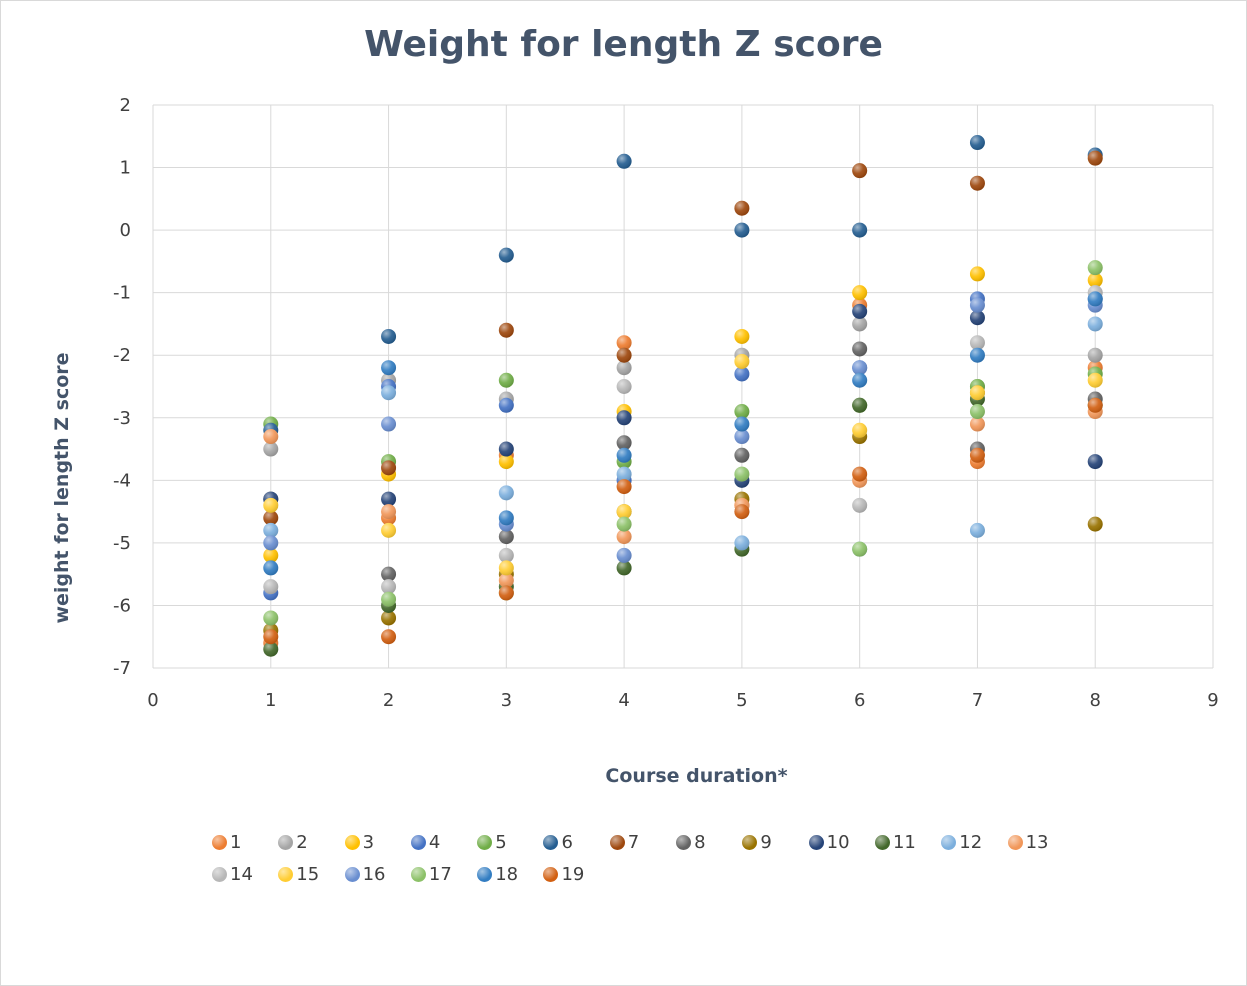 Image resolution: width=1247 pixels, height=986 pixels. Describe the element at coordinates (623, 44) in the screenshot. I see `chart-title: Weight for length Z score` at that location.